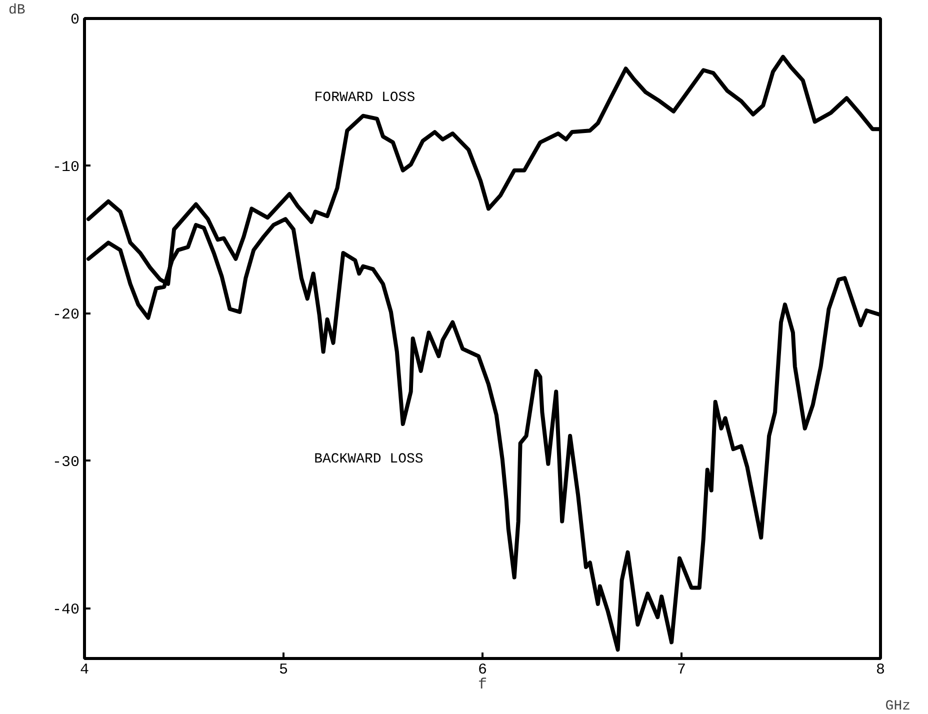  What do you see at coordinates (75, 20) in the screenshot?
I see `y-tick-label: 0` at bounding box center [75, 20].